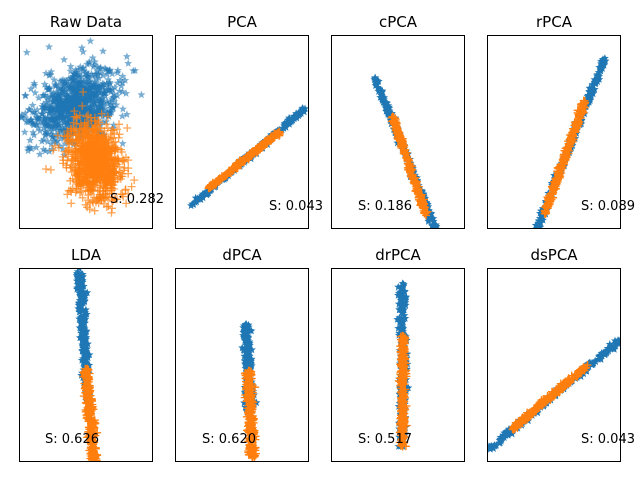 This screenshot has width=640, height=480. I want to click on panel-title: dPCA, so click(242, 255).